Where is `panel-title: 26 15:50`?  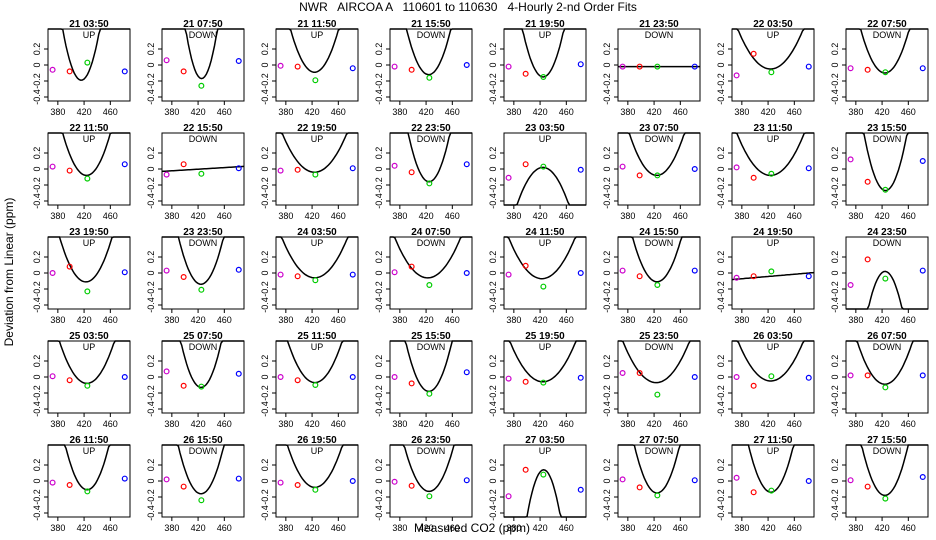
panel-title: 26 15:50 is located at coordinates (203, 440).